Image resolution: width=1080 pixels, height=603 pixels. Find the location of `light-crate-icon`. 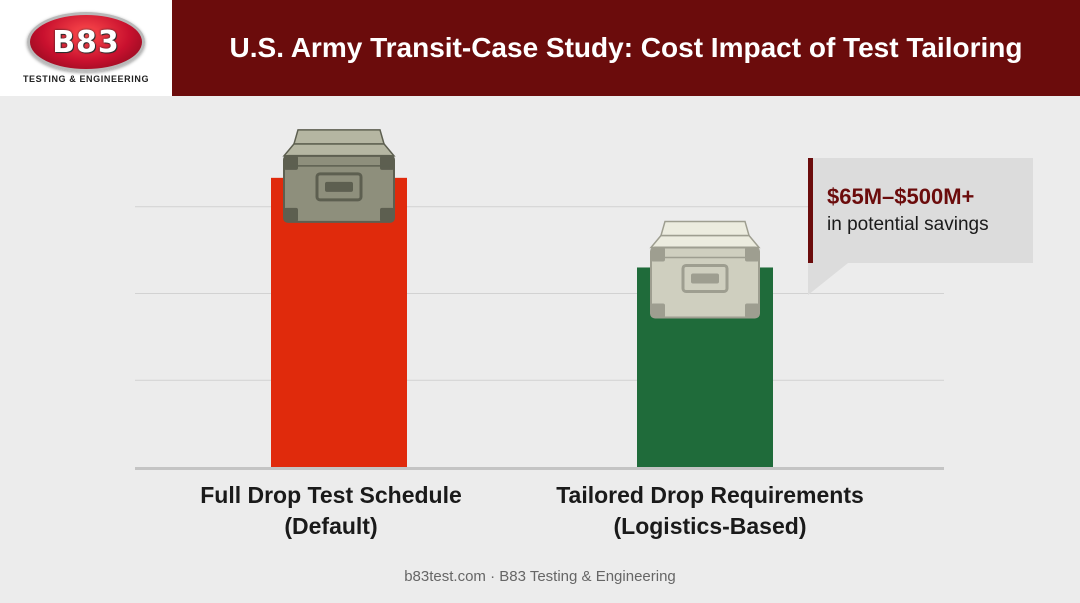

light-crate-icon is located at coordinates (705, 269).